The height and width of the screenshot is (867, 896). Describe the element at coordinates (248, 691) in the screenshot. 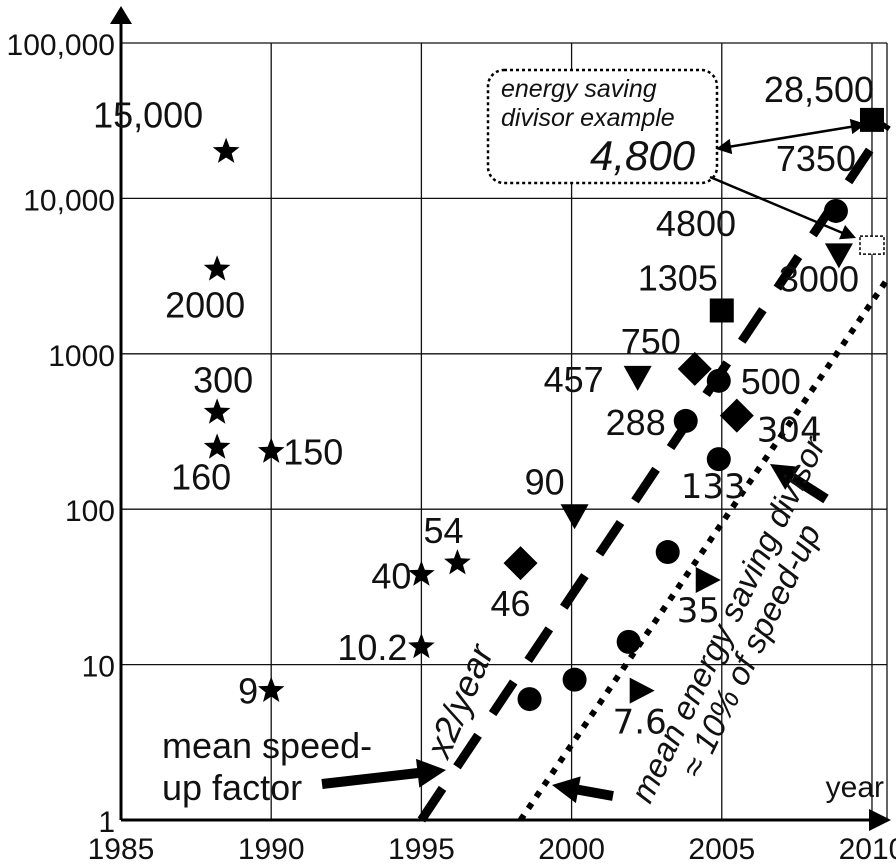

I see `data-label: 9` at that location.